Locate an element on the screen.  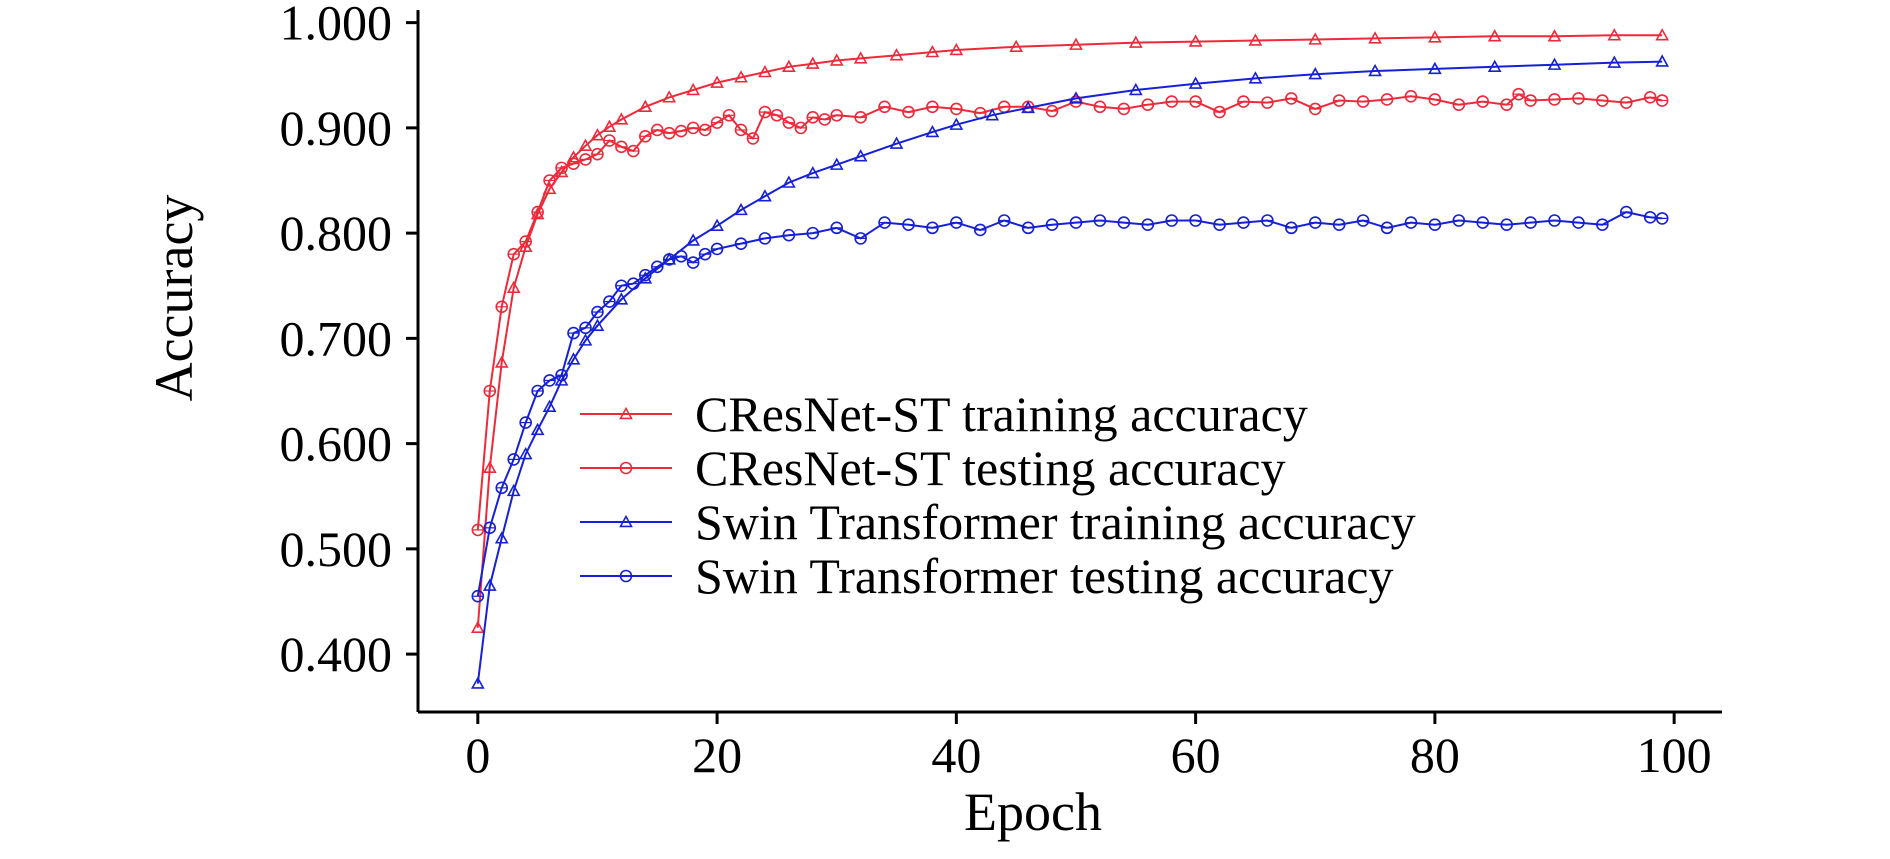
legend-label: CResNet-ST training accuracy is located at coordinates (1001, 414).